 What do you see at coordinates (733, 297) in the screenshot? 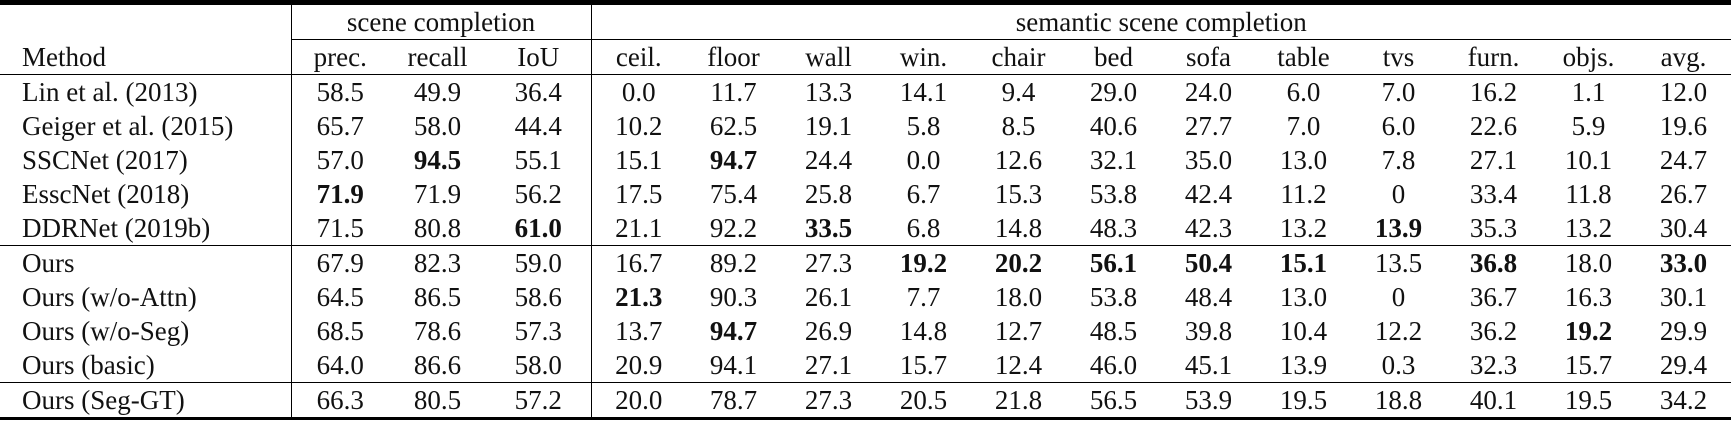
I see `value-cell: 90.3` at bounding box center [733, 297].